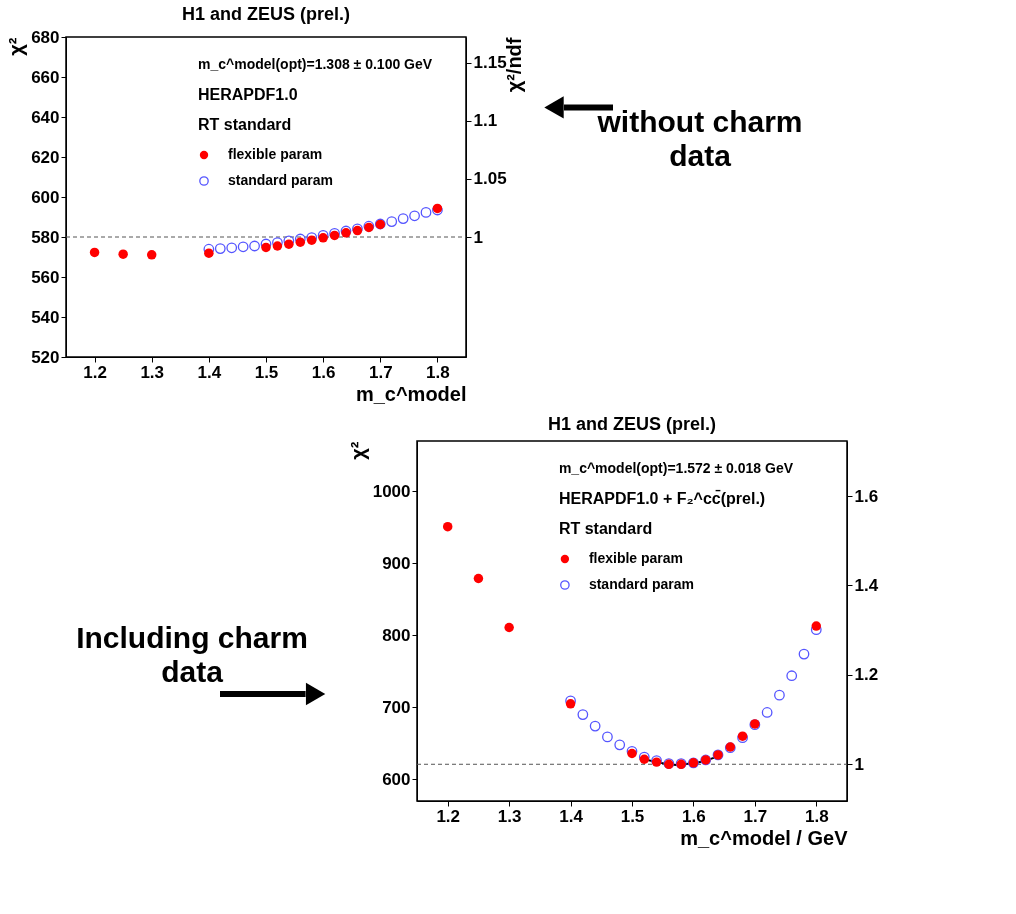 The image size is (1016, 914). I want to click on y-tick-label: 540, so click(45, 317).